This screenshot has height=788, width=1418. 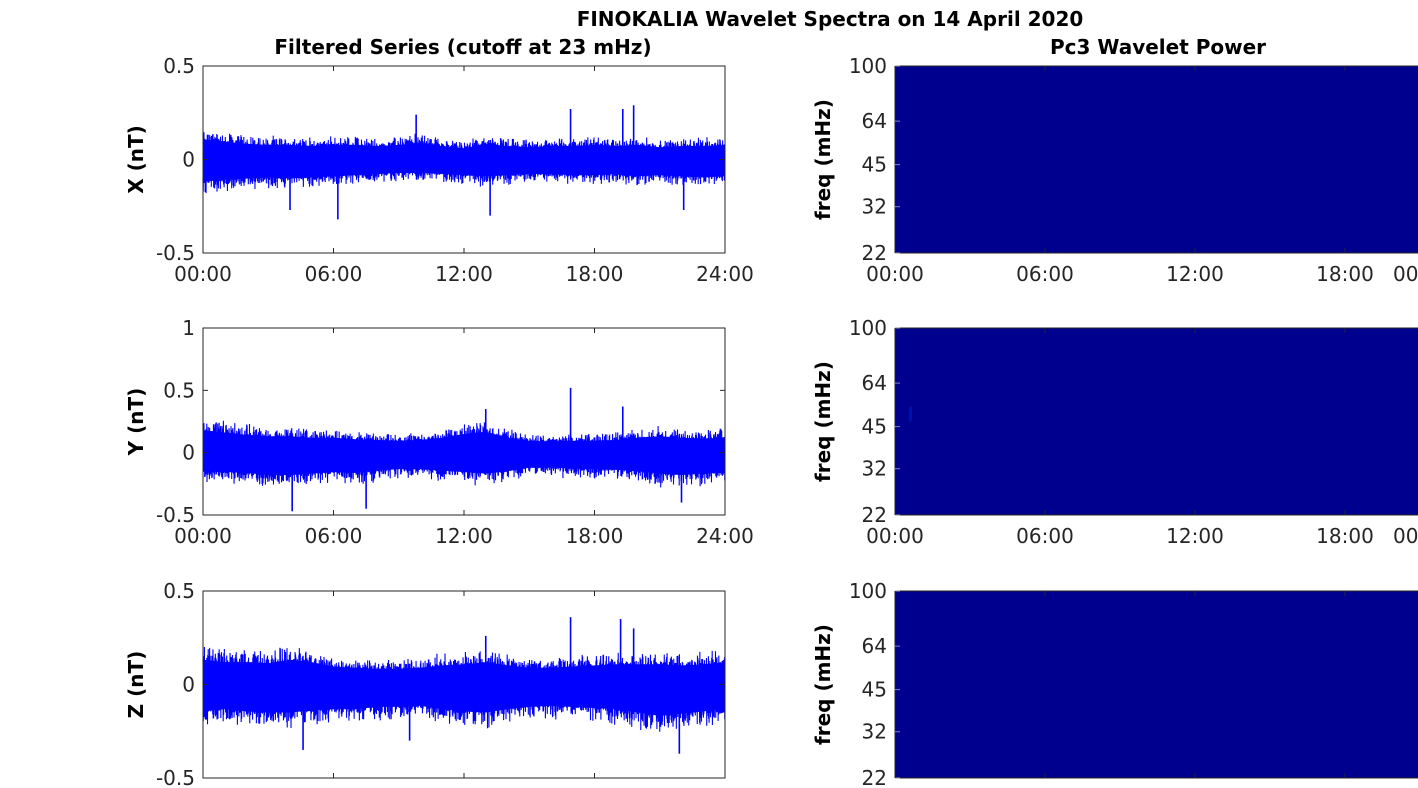 What do you see at coordinates (823, 684) in the screenshot?
I see `ylabel-freq-3: freq (mHz)` at bounding box center [823, 684].